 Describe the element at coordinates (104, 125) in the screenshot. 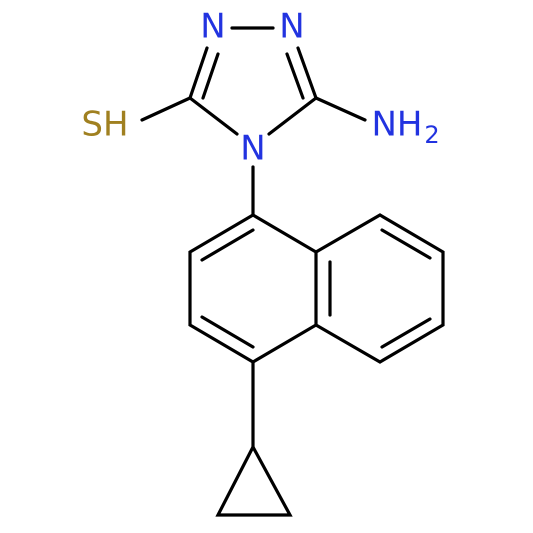

I see `atom-label: SH` at that location.